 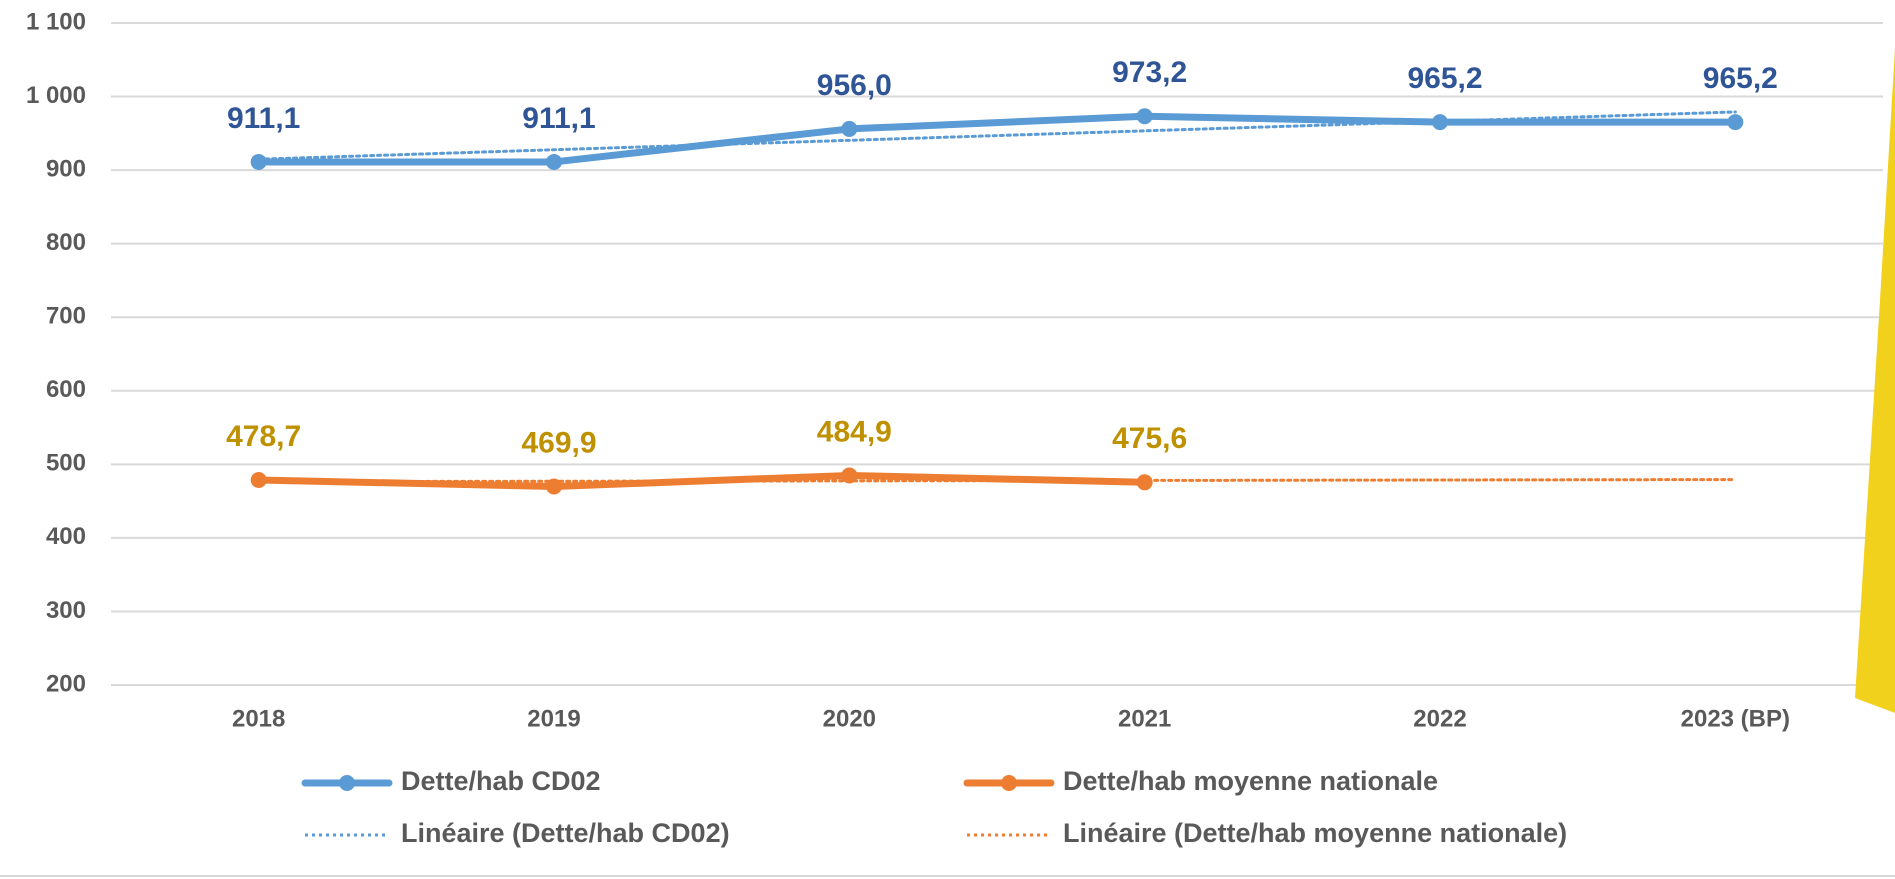 I want to click on data-label: 956,0, so click(x=854, y=85).